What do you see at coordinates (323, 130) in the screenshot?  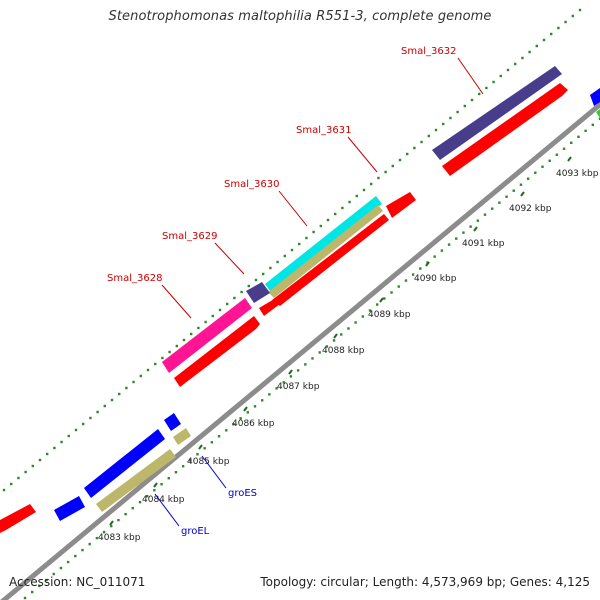 I see `gene-label: Smal_3631` at bounding box center [323, 130].